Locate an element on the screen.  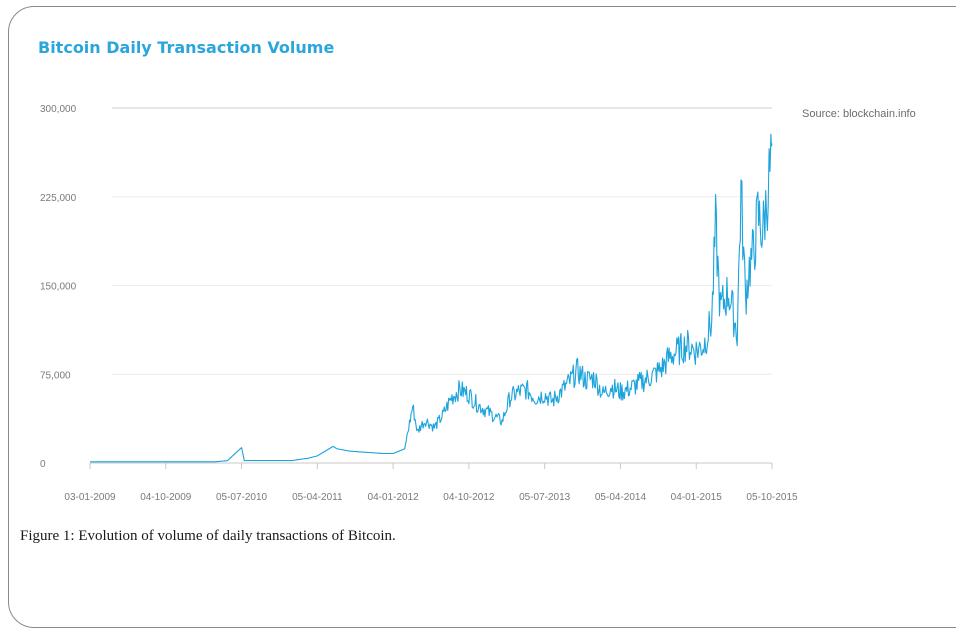
source-note: Source: blockchain.info is located at coordinates (859, 114).